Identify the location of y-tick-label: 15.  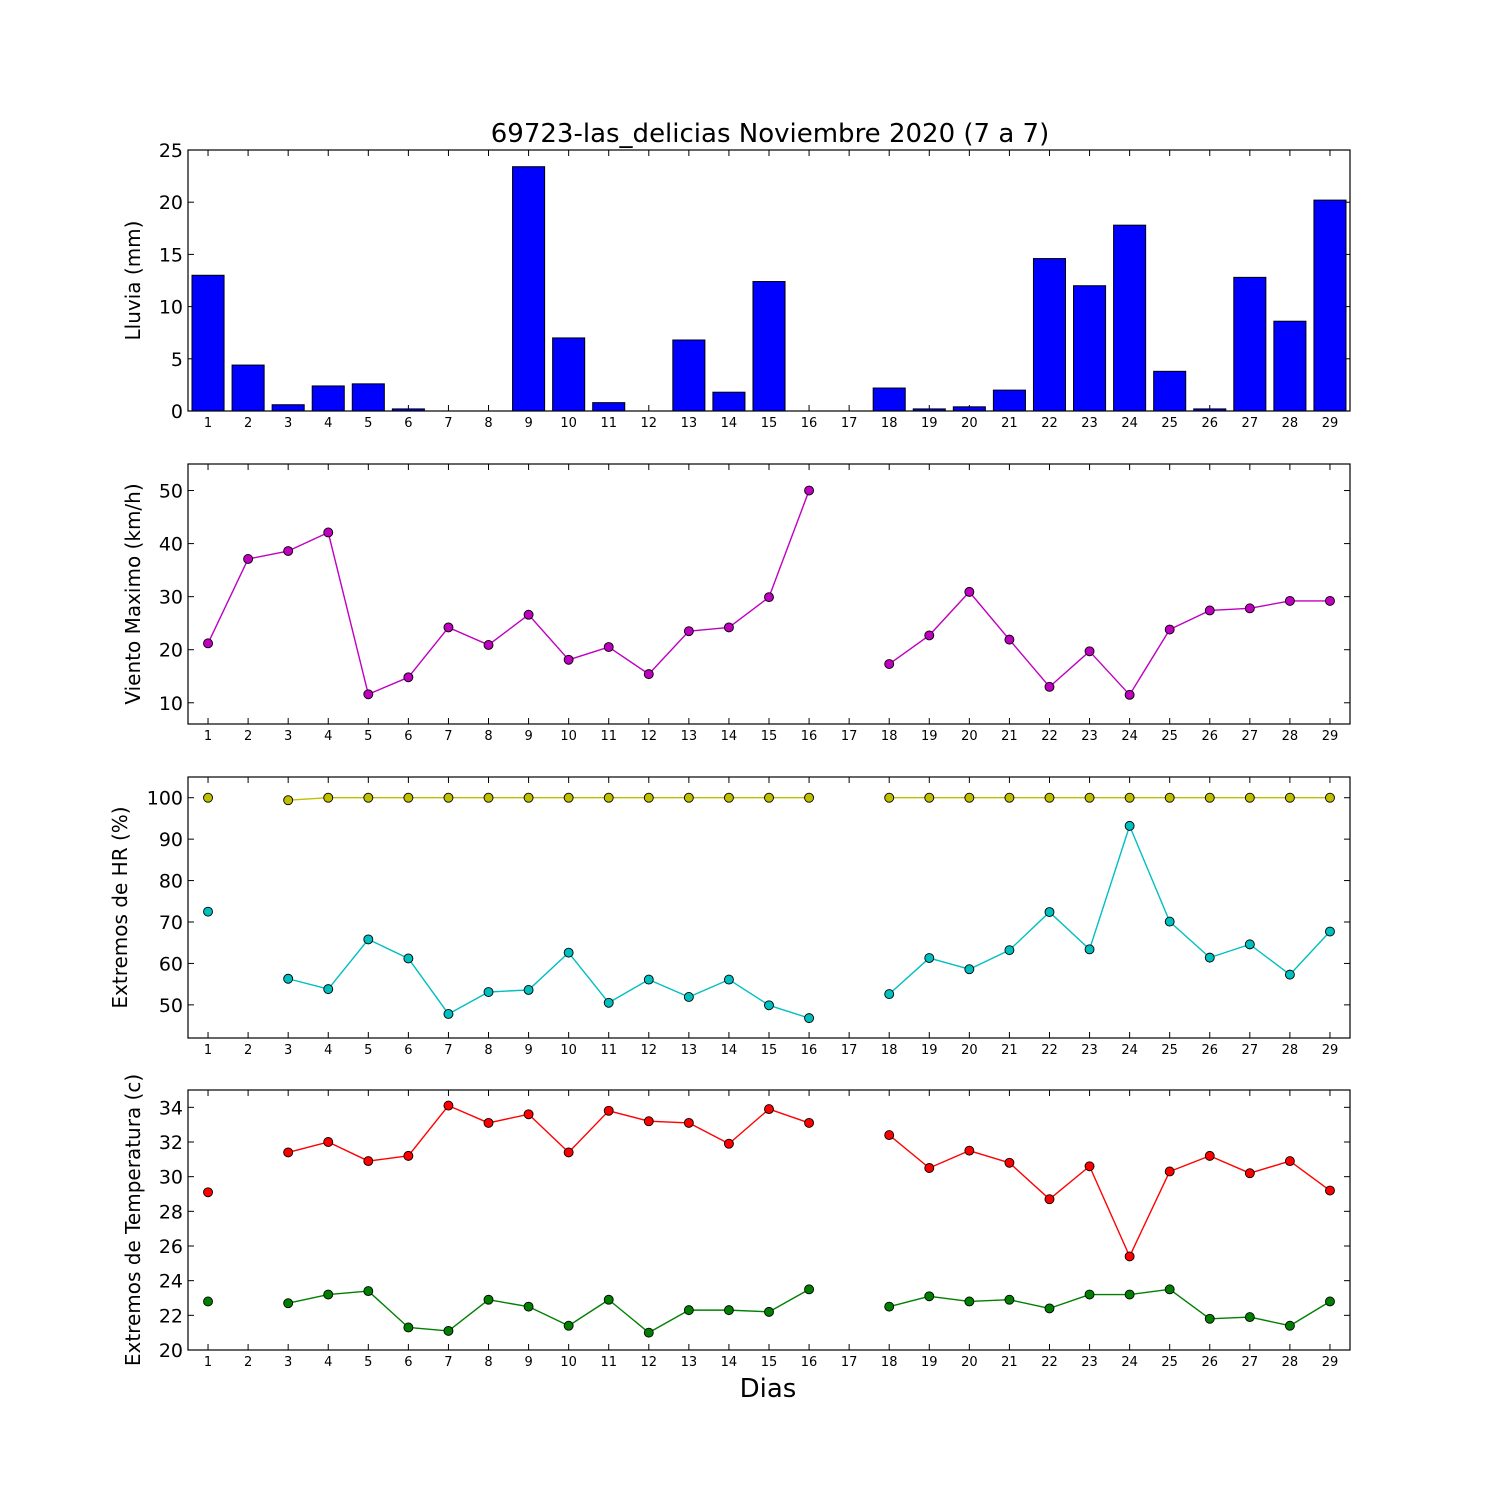
(171, 255).